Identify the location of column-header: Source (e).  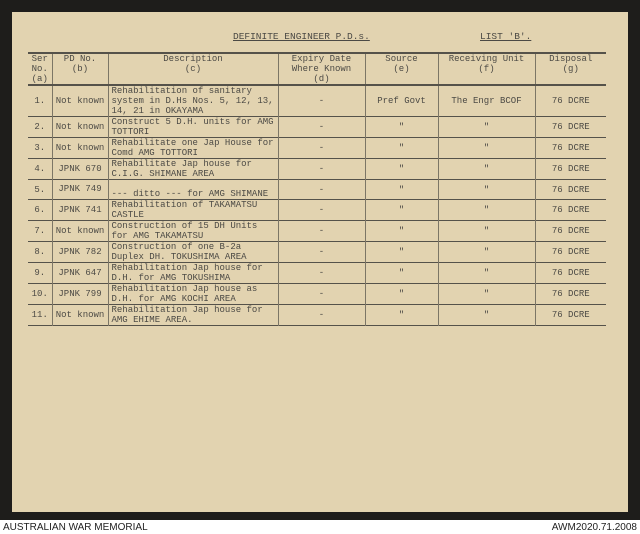
(401, 69).